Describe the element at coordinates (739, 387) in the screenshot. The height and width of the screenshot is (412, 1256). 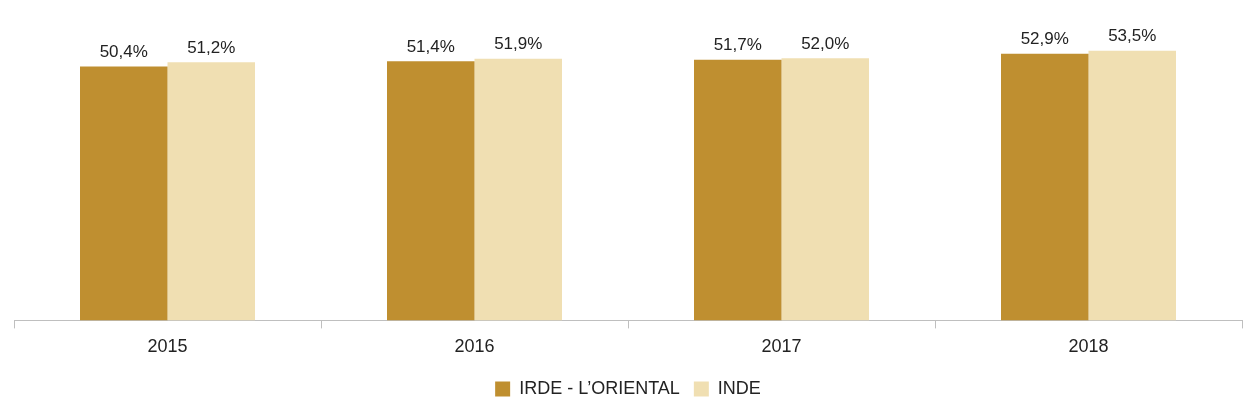
I see `legend-label: INDE` at that location.